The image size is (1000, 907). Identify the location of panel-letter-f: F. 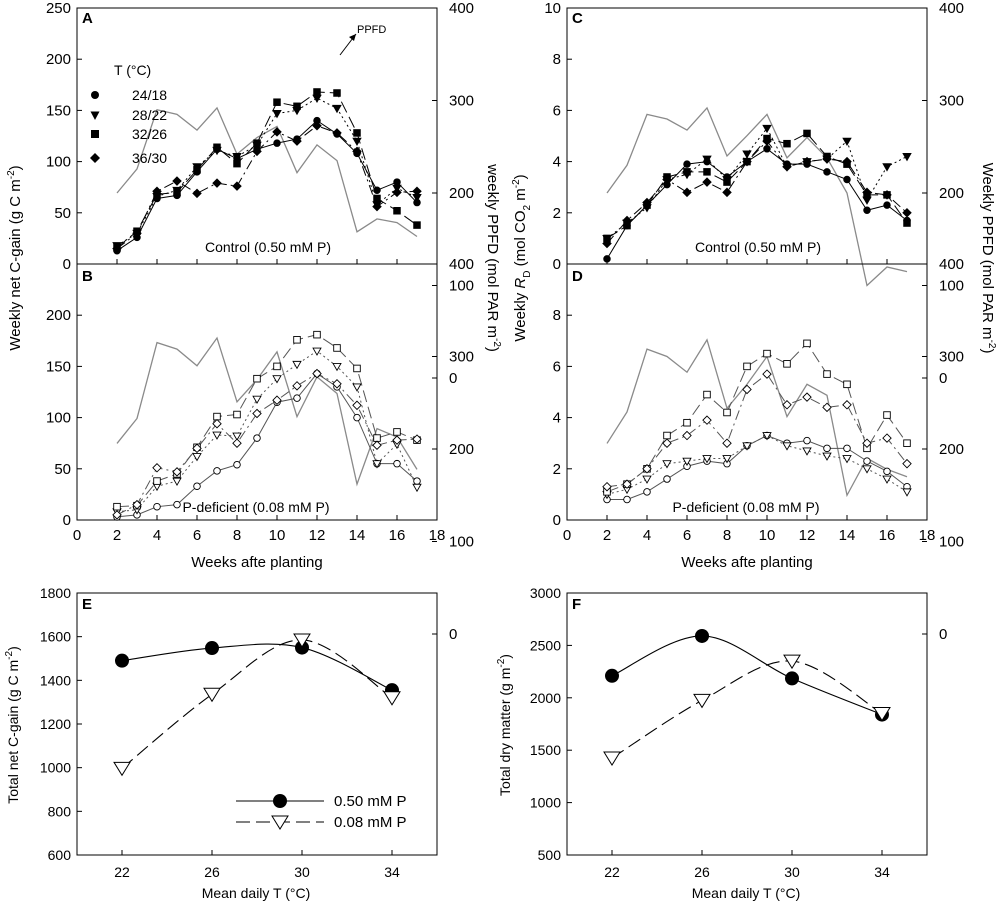
(576, 604).